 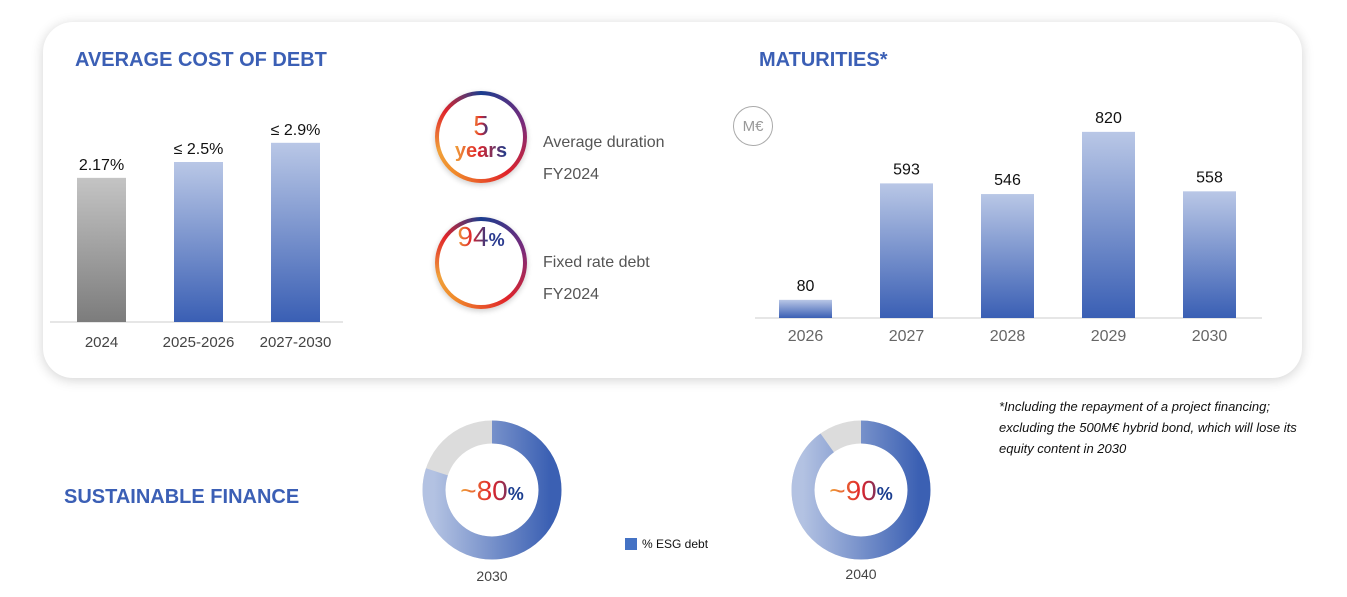 What do you see at coordinates (805, 308) in the screenshot?
I see `maturity-bar-2026` at bounding box center [805, 308].